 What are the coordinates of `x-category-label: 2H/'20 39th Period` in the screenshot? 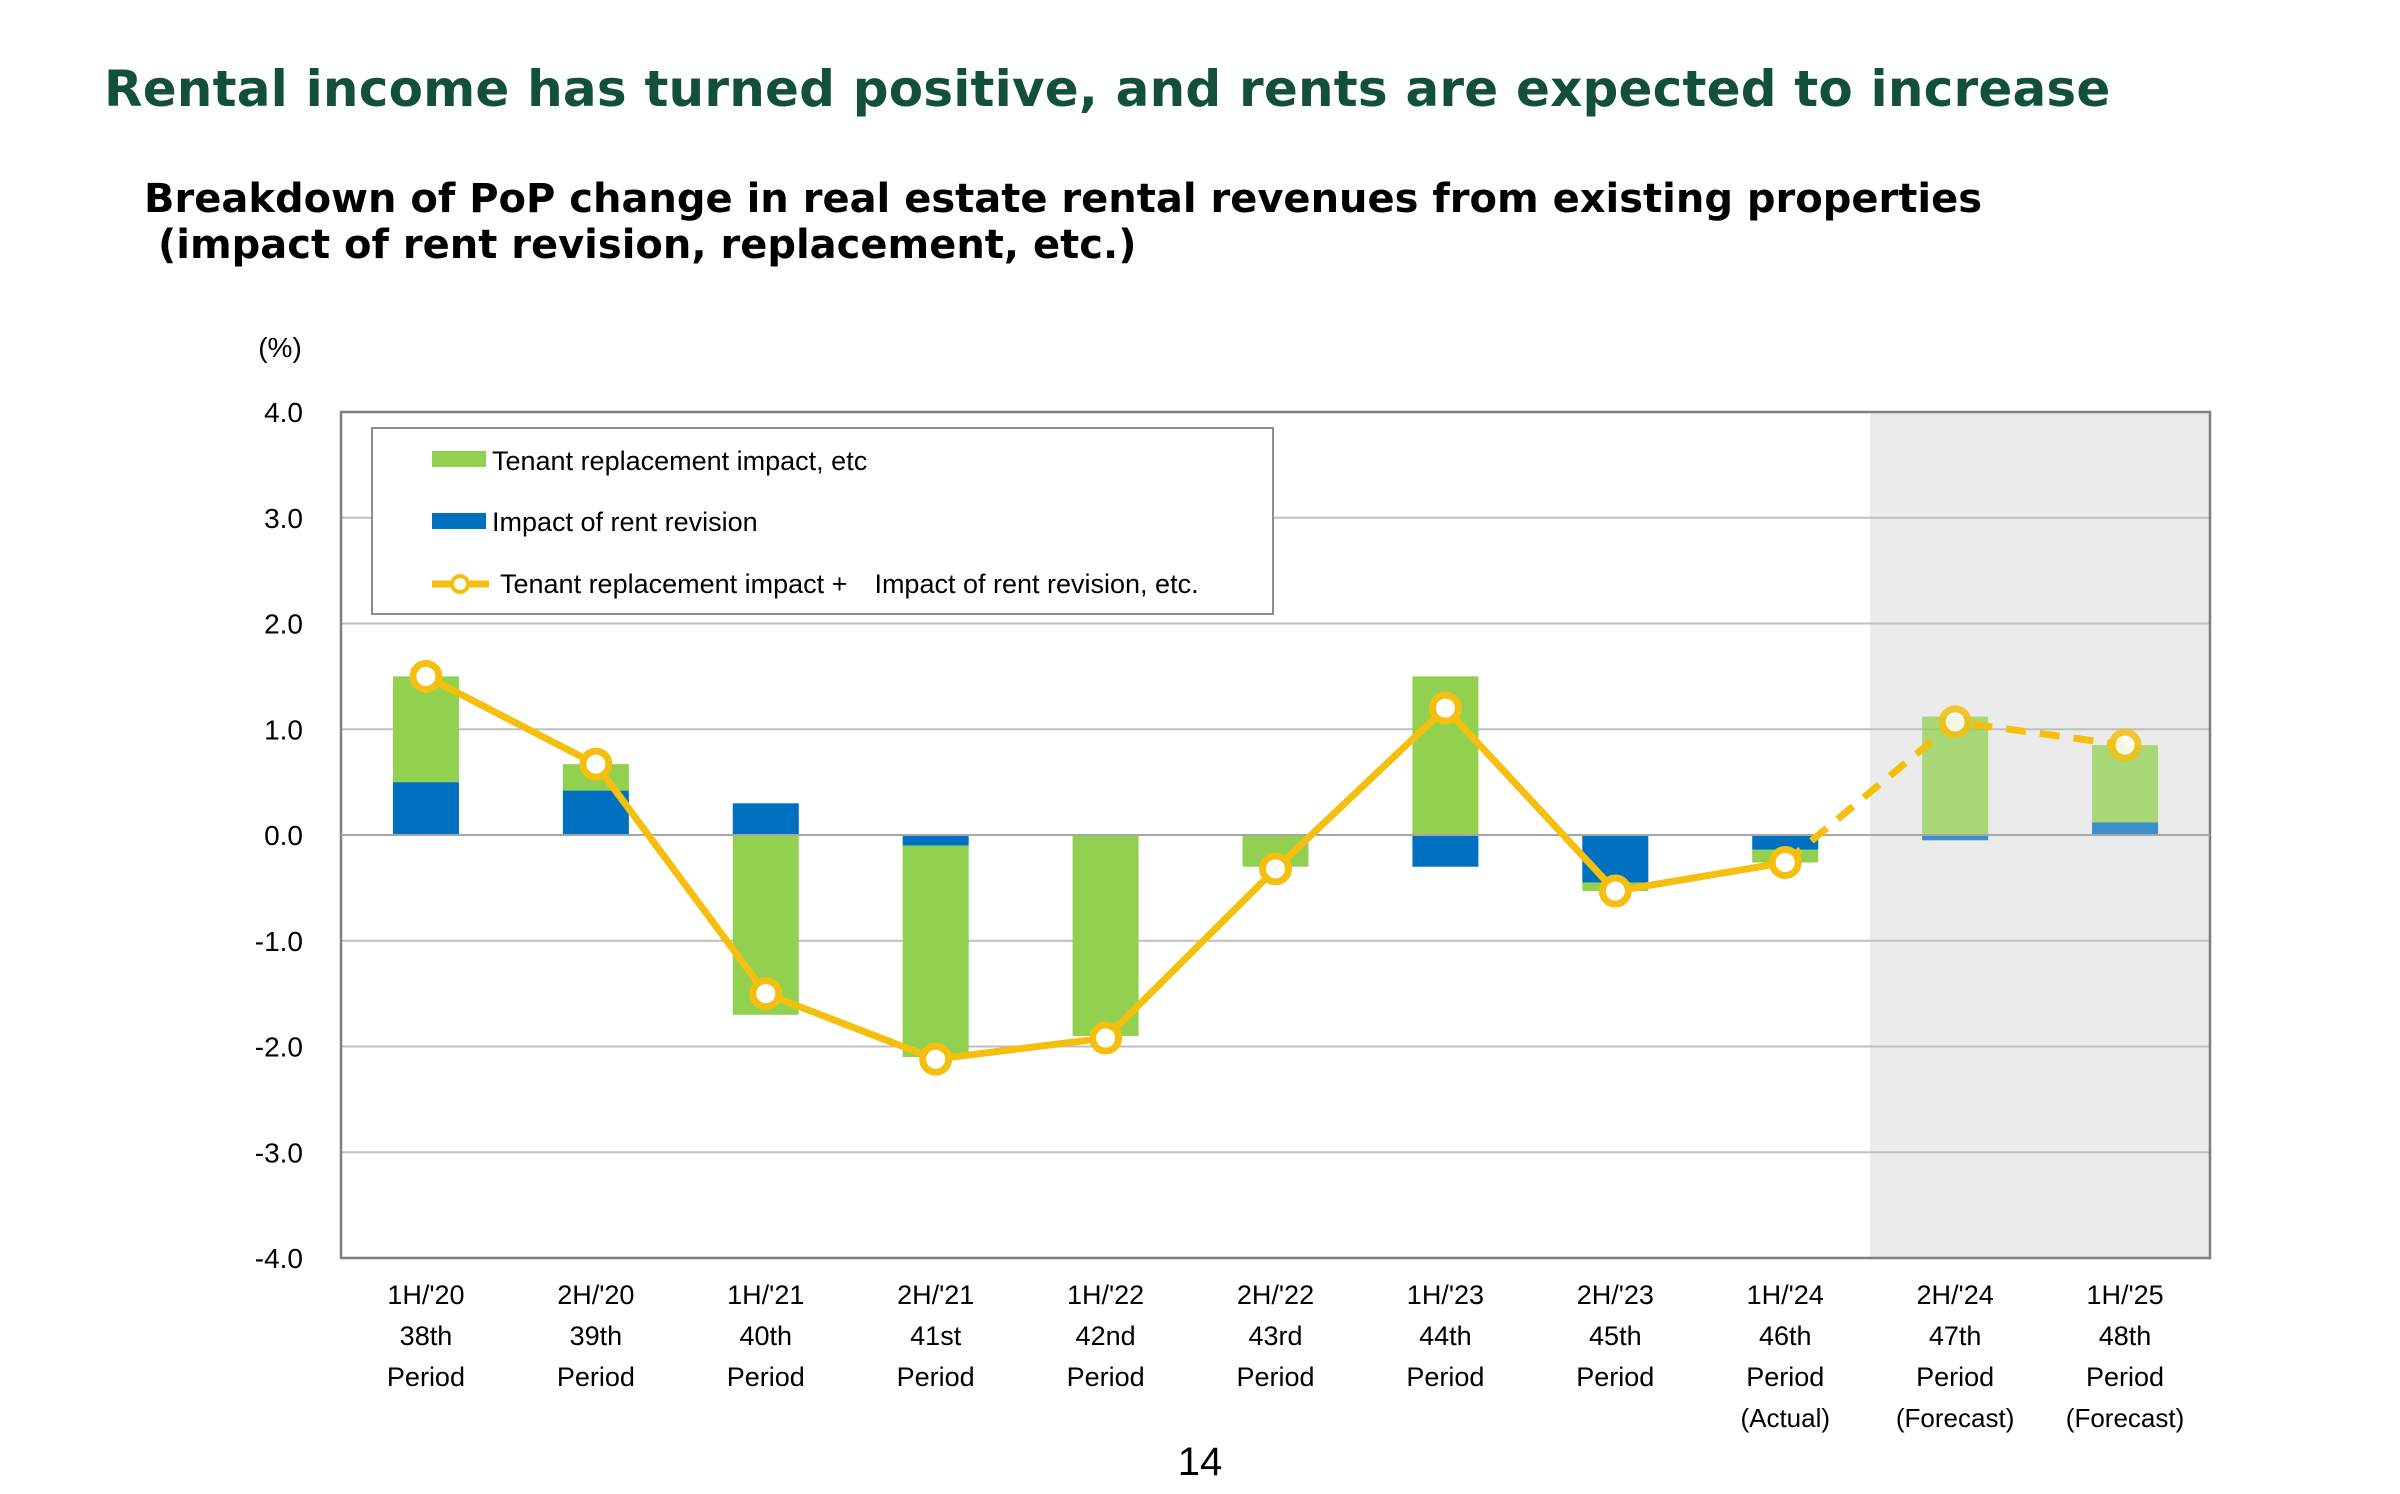 It's located at (596, 1336).